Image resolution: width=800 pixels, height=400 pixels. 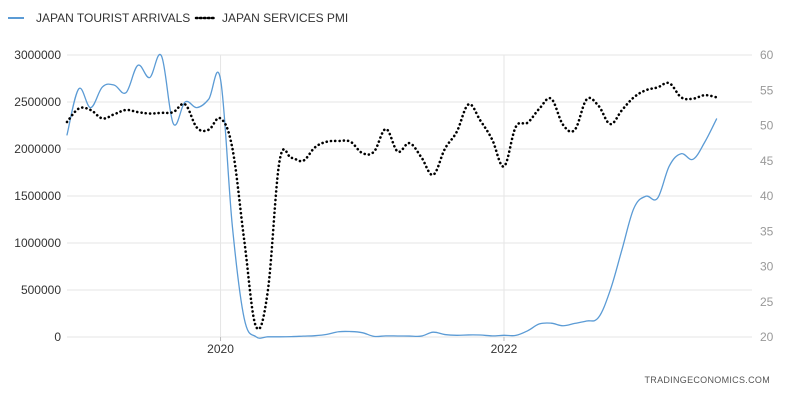 What do you see at coordinates (285, 18) in the screenshot?
I see `legend-label-services-pmi: JAPAN SERVICES PMI` at bounding box center [285, 18].